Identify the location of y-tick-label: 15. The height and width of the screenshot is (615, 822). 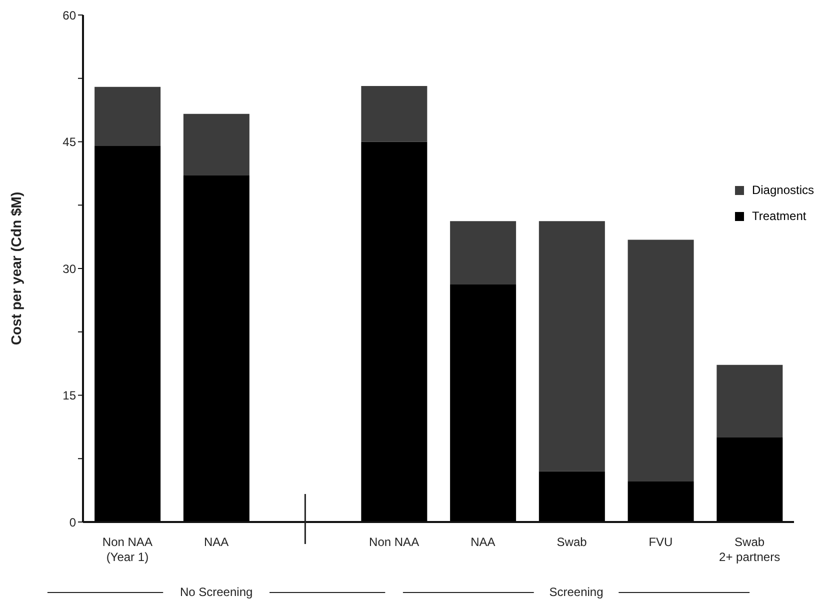
(69, 395).